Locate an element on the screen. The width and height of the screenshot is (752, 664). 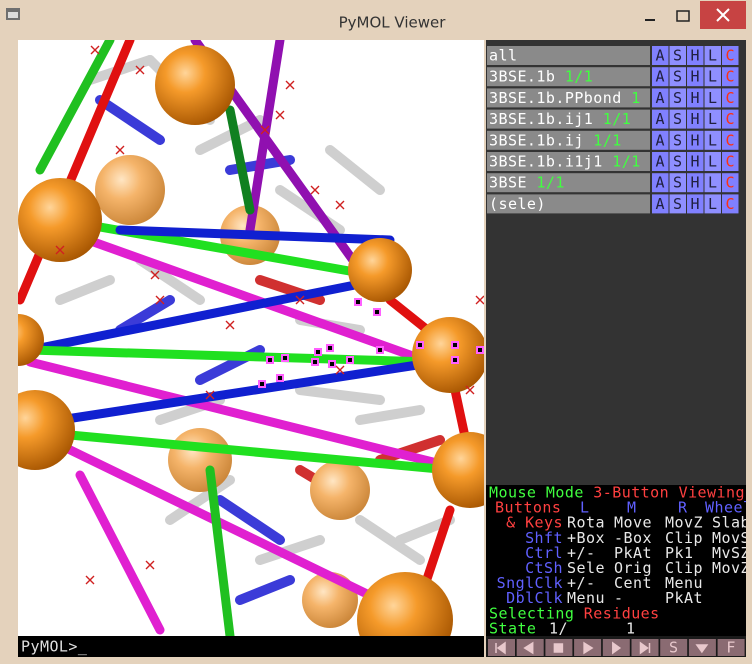
mouse-mode-panel is located at coordinates (616, 560).